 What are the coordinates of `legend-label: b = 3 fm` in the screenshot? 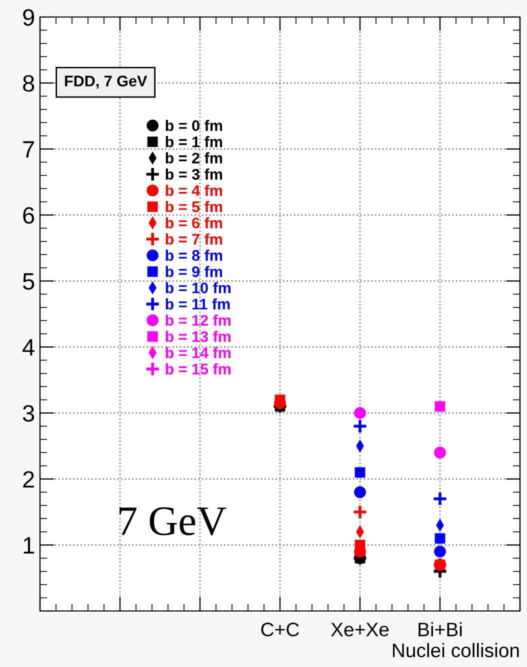 It's located at (194, 174).